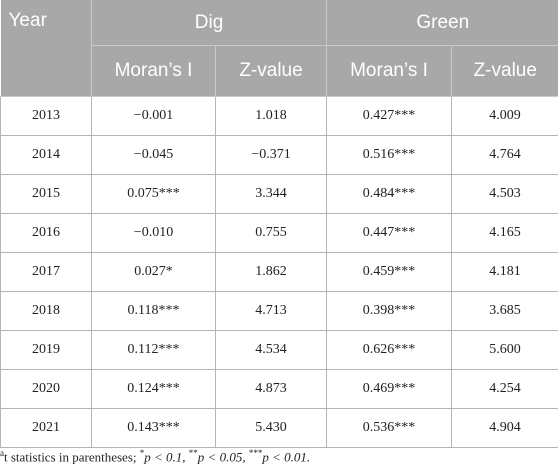 The image size is (558, 467). Describe the element at coordinates (221, 457) in the screenshot. I see `footnote-p2: p < 0.05,` at that location.